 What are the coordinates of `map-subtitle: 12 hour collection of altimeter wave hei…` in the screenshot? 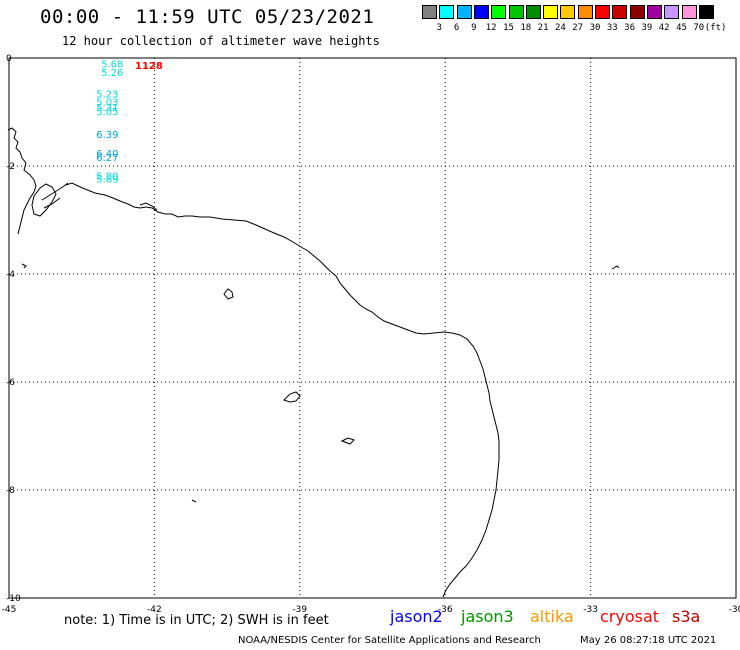 It's located at (221, 41).